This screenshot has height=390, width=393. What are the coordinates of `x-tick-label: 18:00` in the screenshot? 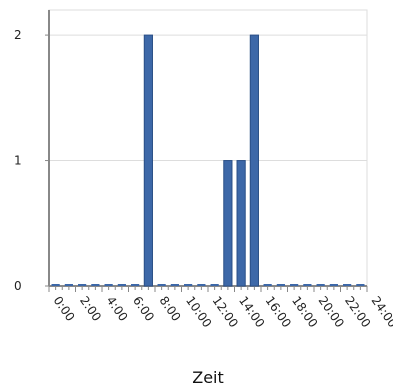 It's located at (304, 312).